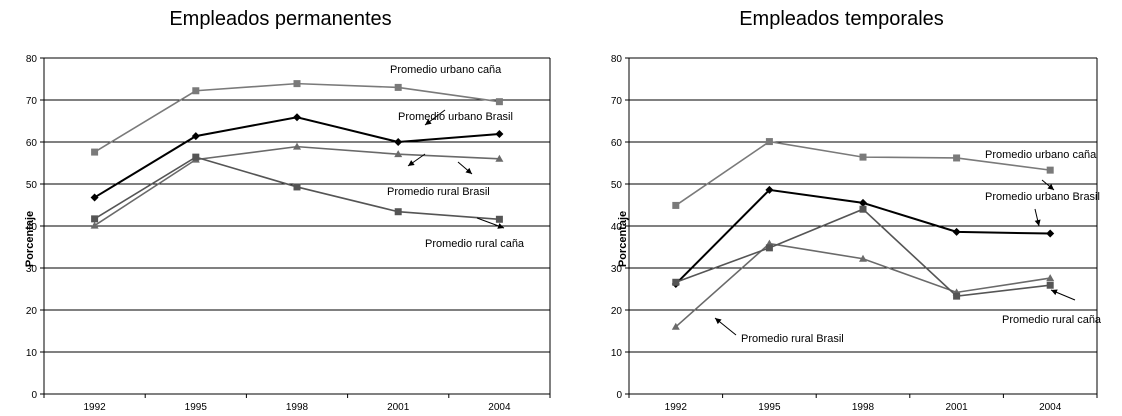 The height and width of the screenshot is (416, 1122). What do you see at coordinates (863, 252) in the screenshot?
I see `series-line` at bounding box center [863, 252].